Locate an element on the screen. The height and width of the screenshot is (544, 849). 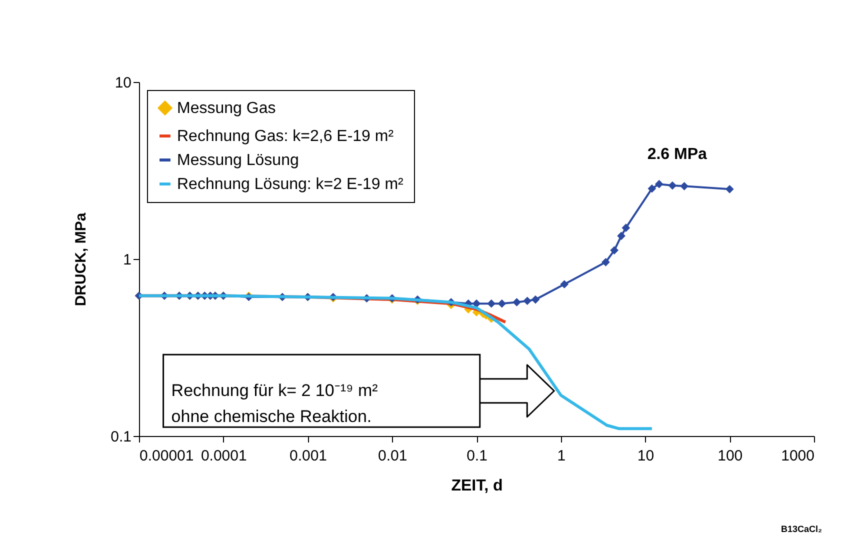
x-axis-title: ZEIT, d is located at coordinates (477, 486).